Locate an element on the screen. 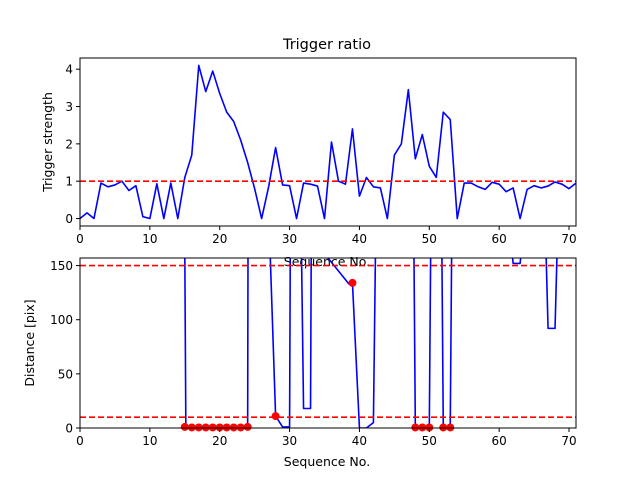  y-tick-label: 50 is located at coordinates (65, 374).